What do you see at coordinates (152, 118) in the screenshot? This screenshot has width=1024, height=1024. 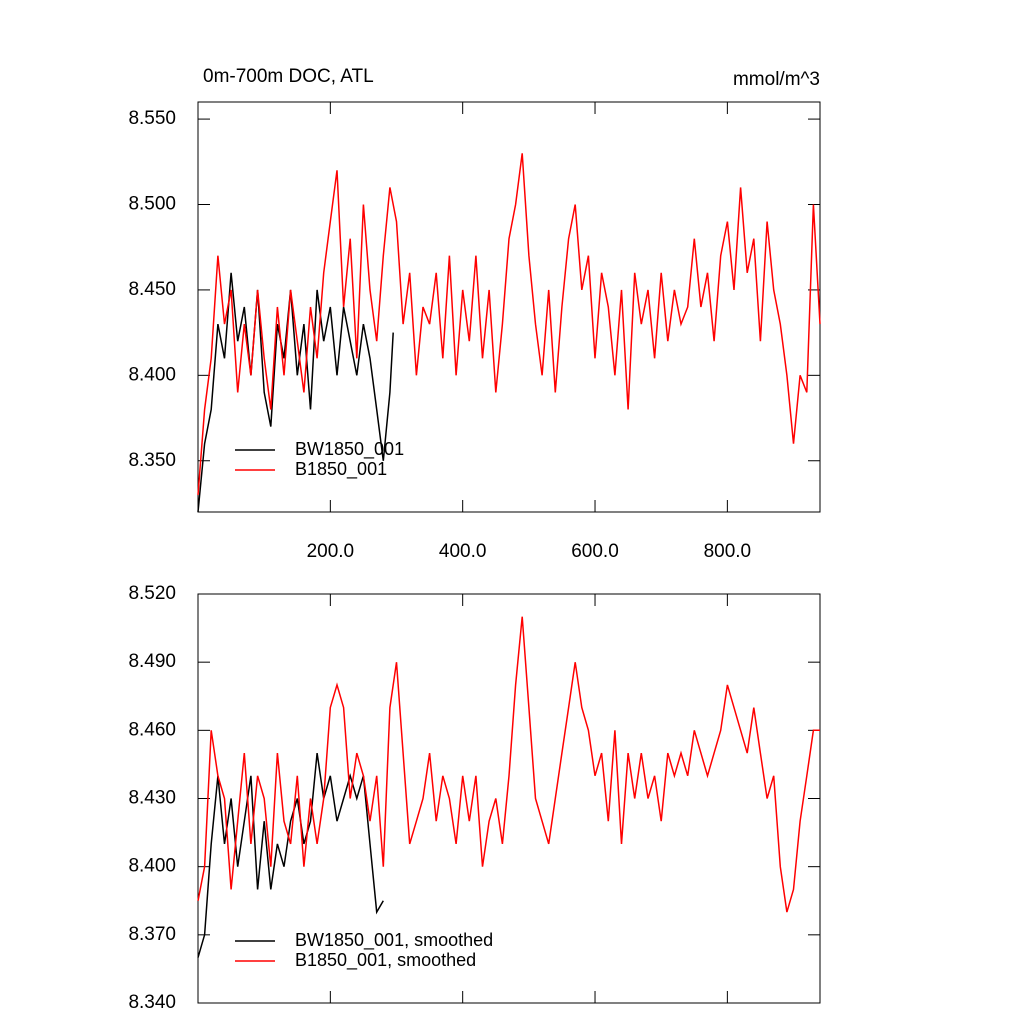 I see `y-tick-label: 8.550` at bounding box center [152, 118].